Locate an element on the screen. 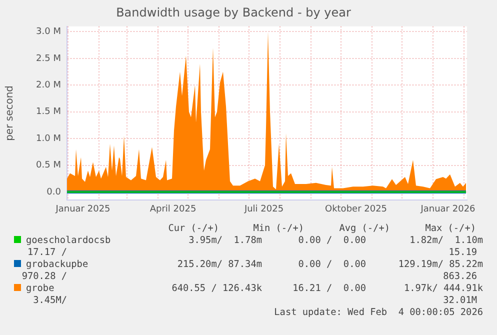  legend-label: grobe is located at coordinates (39, 289).